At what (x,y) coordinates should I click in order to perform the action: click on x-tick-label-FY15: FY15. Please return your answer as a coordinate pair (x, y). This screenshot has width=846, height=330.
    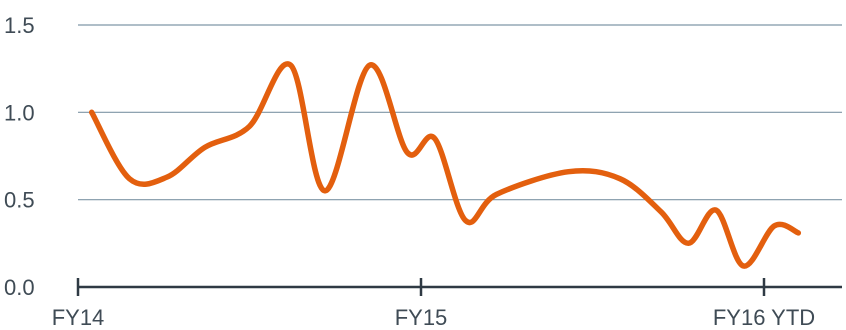
    Looking at the image, I should click on (421, 317).